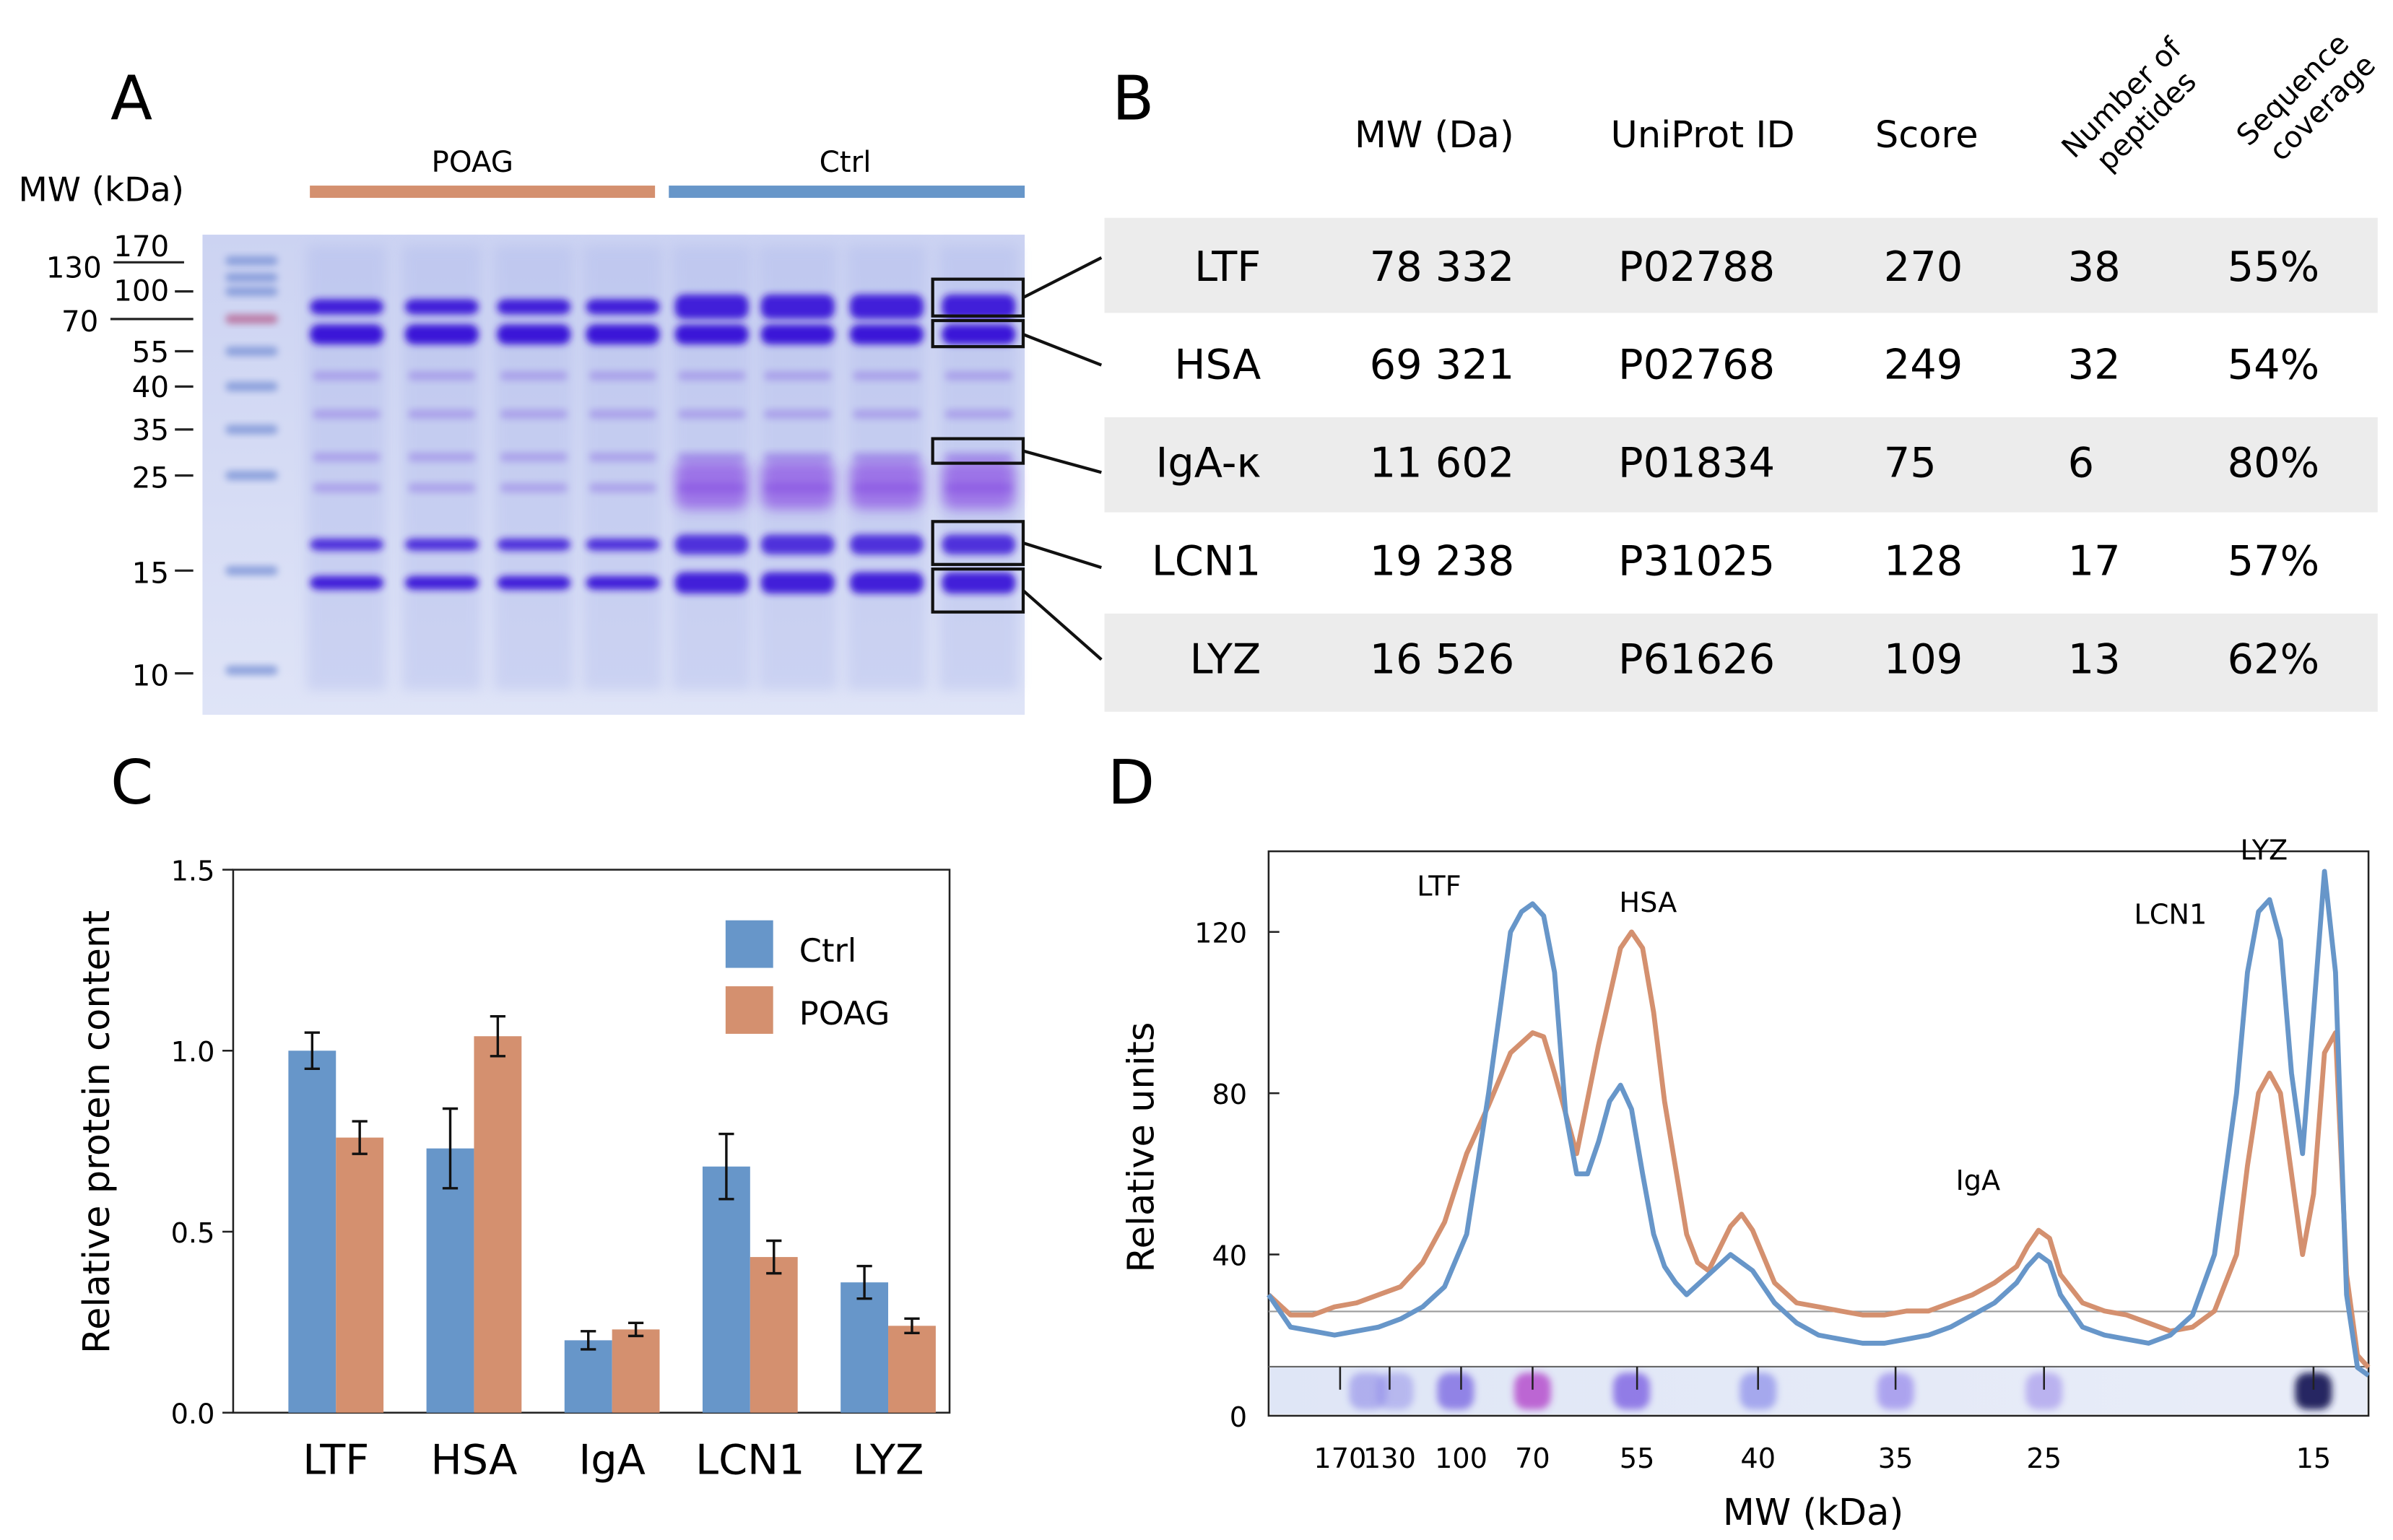  What do you see at coordinates (79, 322) in the screenshot?
I see `gel-marker-70: 70` at bounding box center [79, 322].